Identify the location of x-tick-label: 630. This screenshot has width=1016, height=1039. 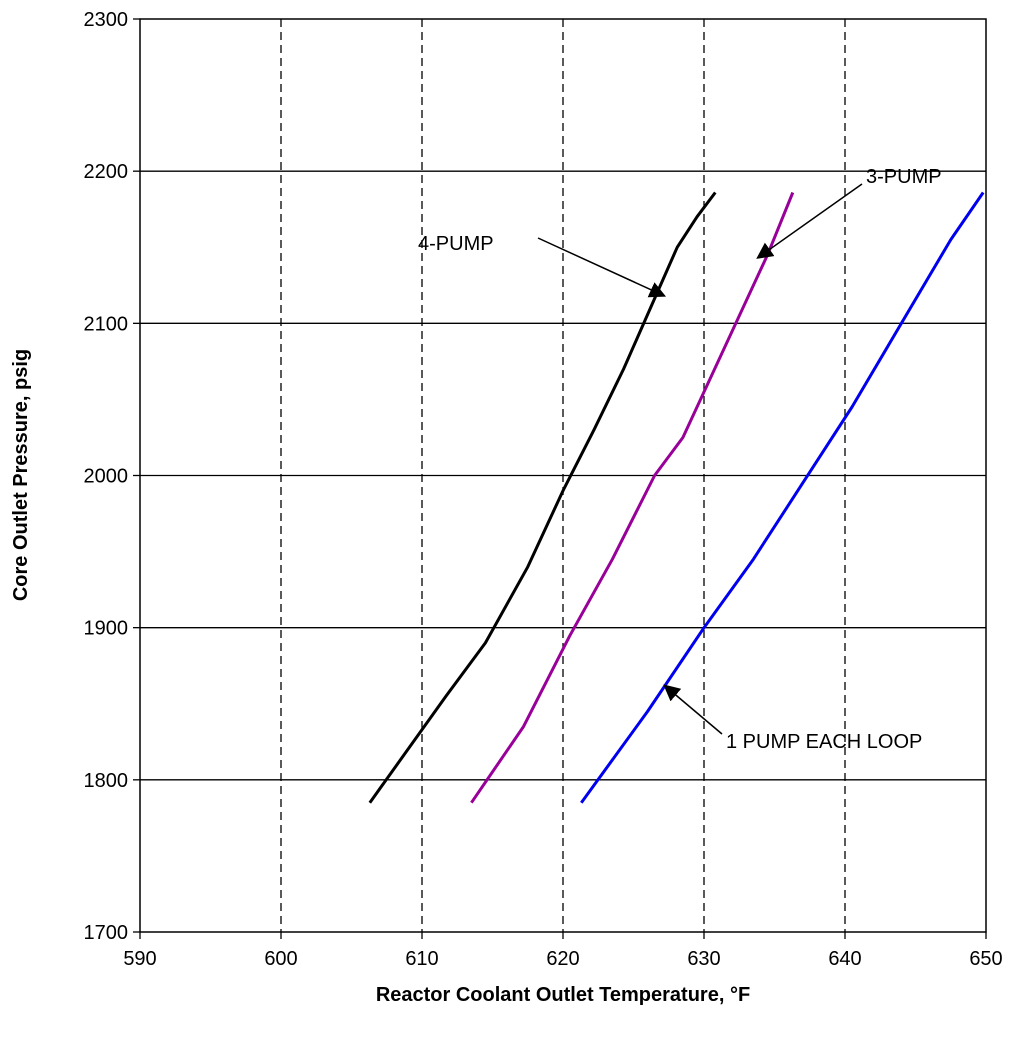
(703, 959).